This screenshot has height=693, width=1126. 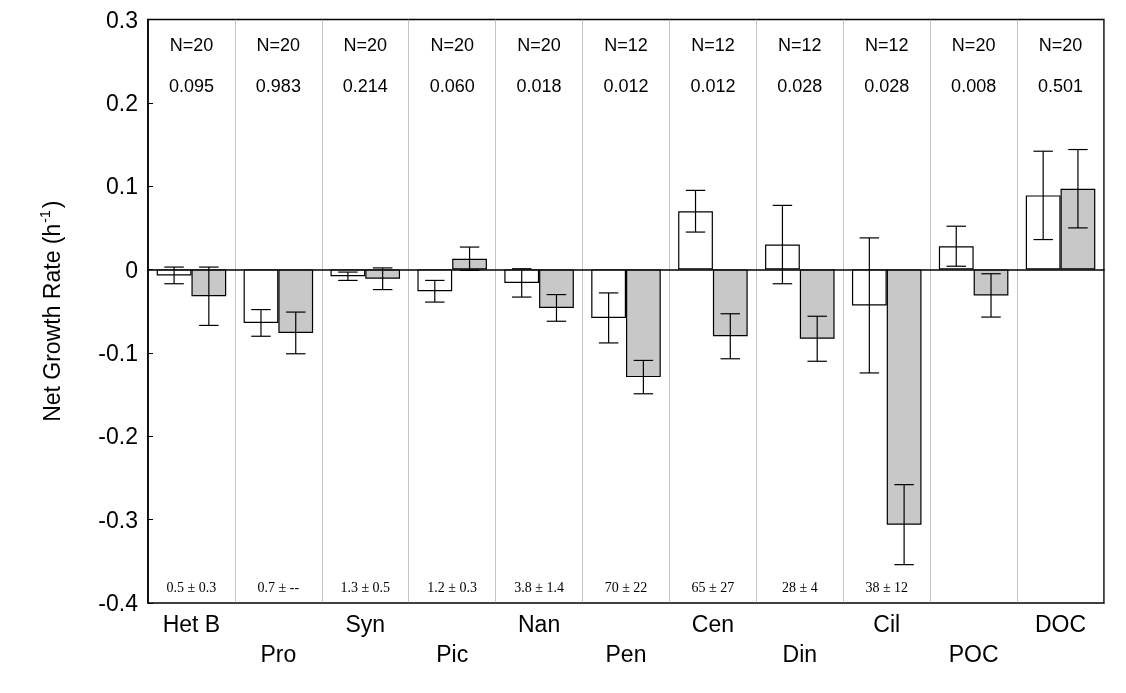 I want to click on y-tick-label: 0.2, so click(x=122, y=102).